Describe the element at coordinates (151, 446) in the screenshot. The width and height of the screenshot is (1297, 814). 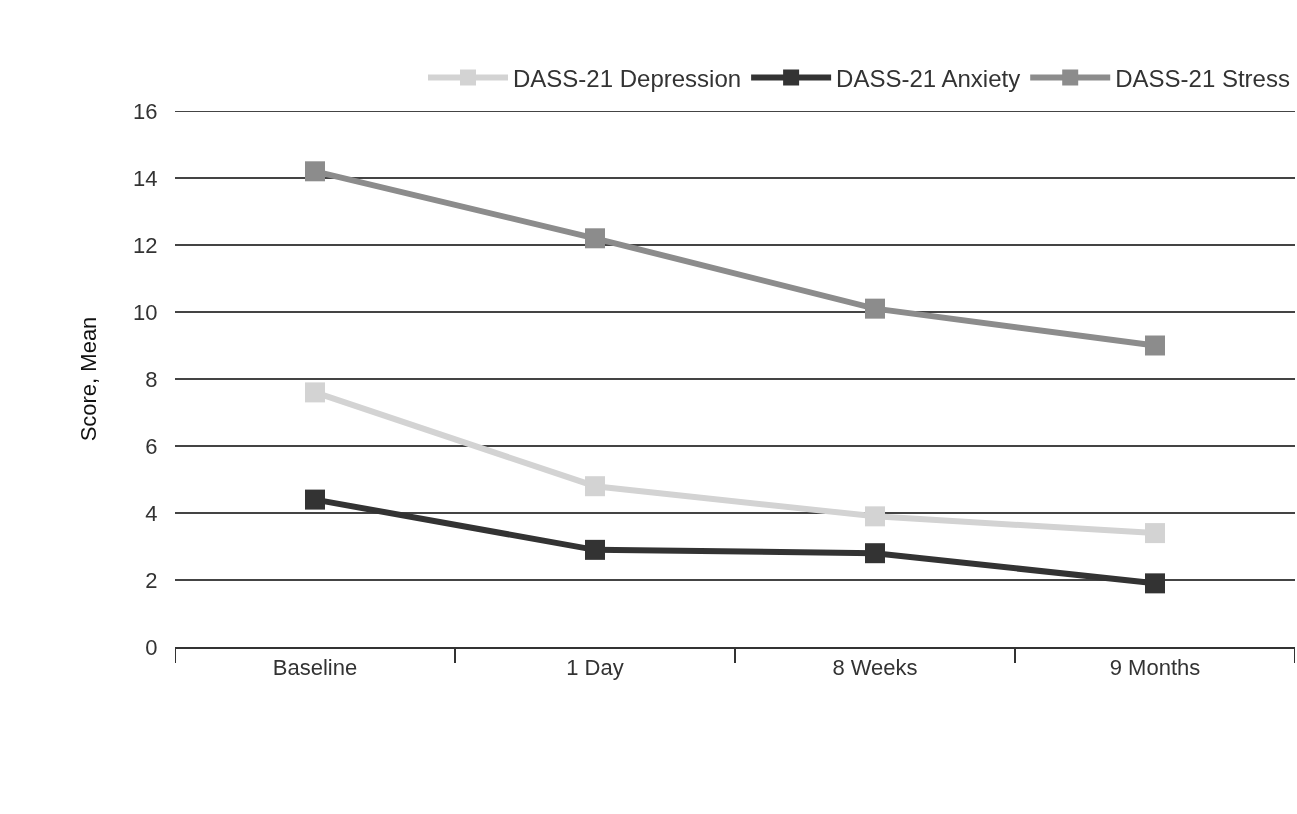
I see `y-tick-label: 6` at that location.